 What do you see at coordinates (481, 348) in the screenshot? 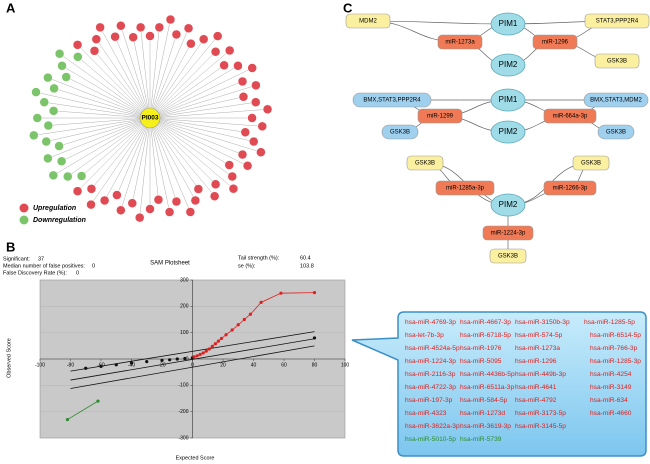
I see `mirna-up: hsa-miR-1976` at bounding box center [481, 348].